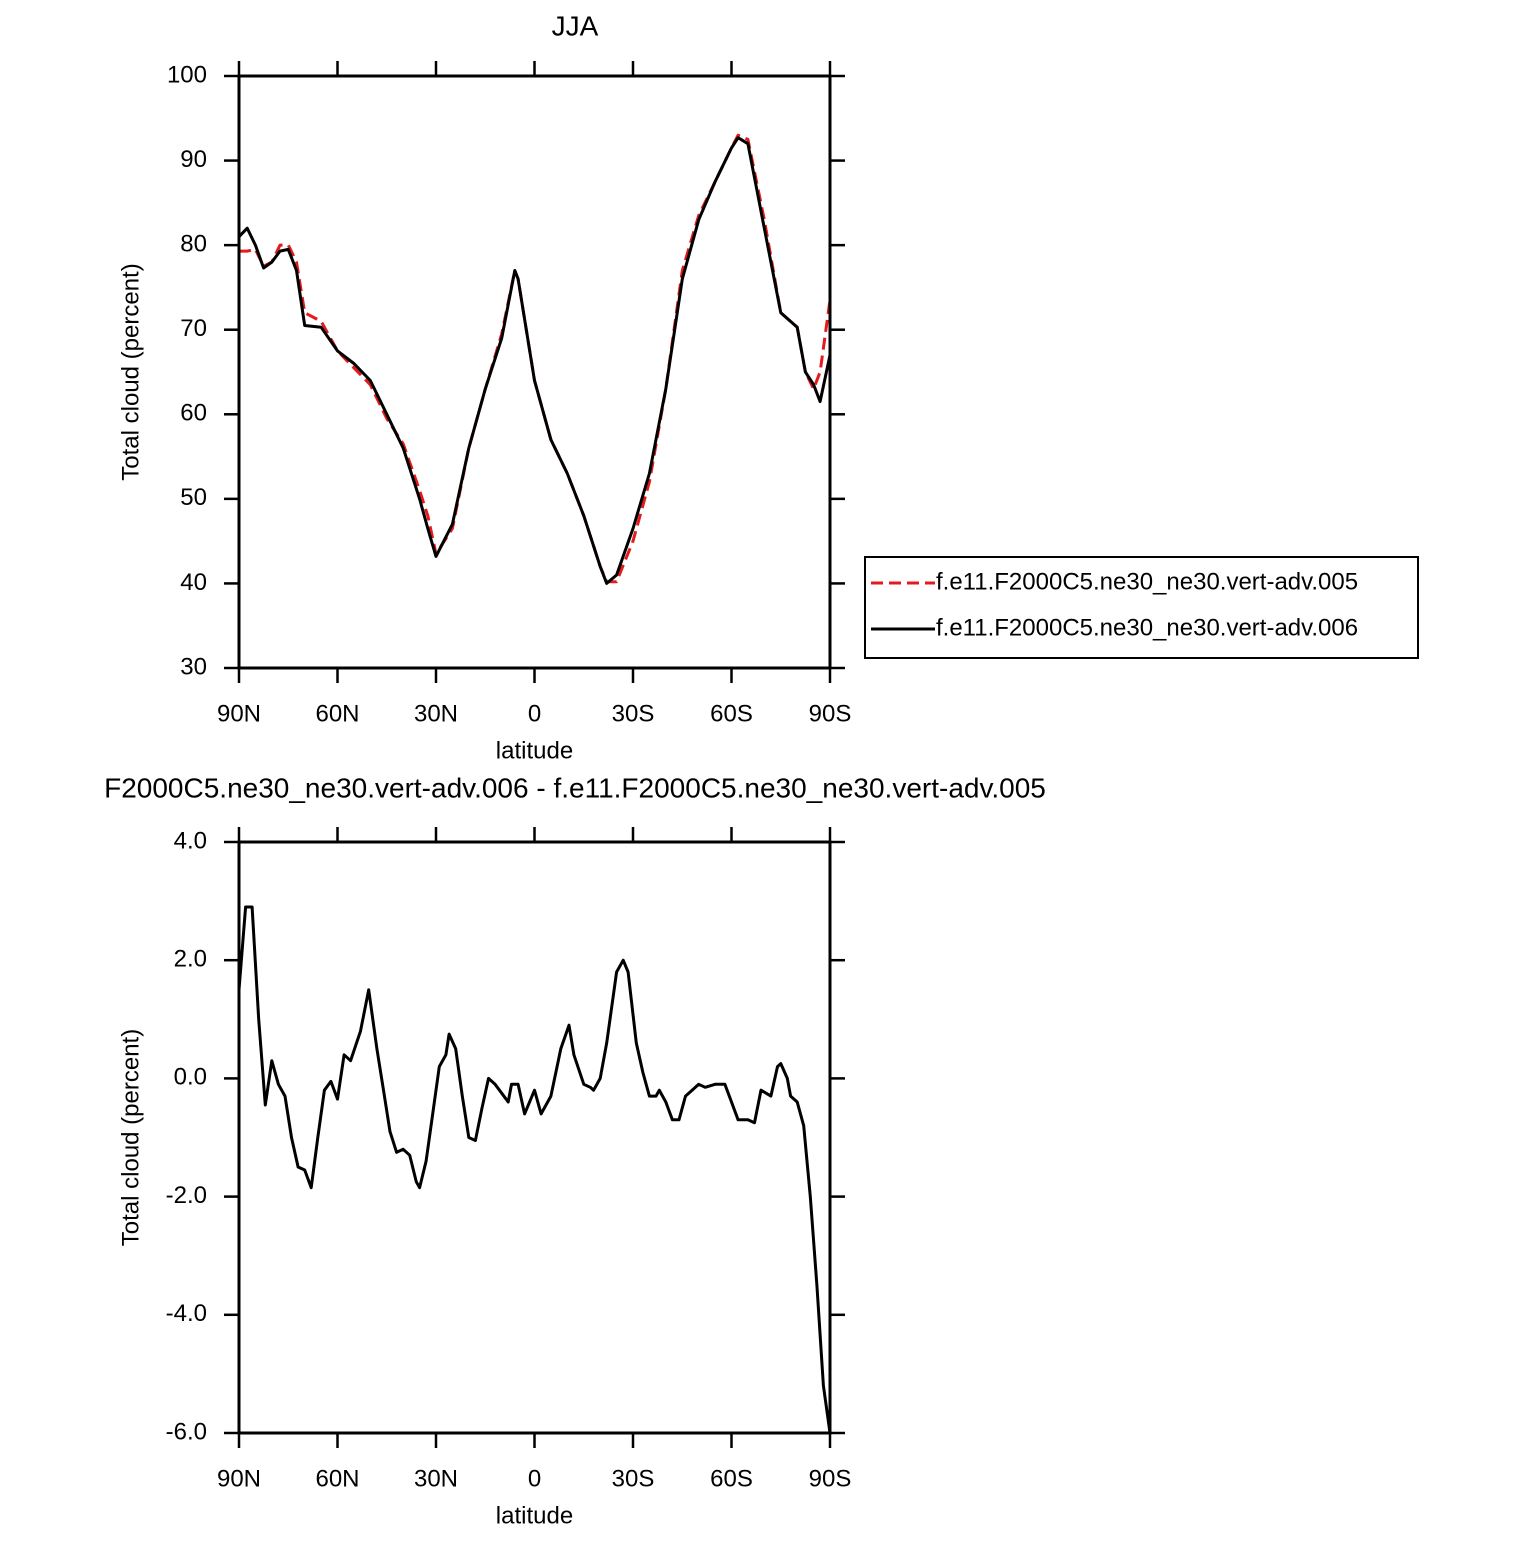  What do you see at coordinates (575, 25) in the screenshot?
I see `chart-title: JJA` at bounding box center [575, 25].